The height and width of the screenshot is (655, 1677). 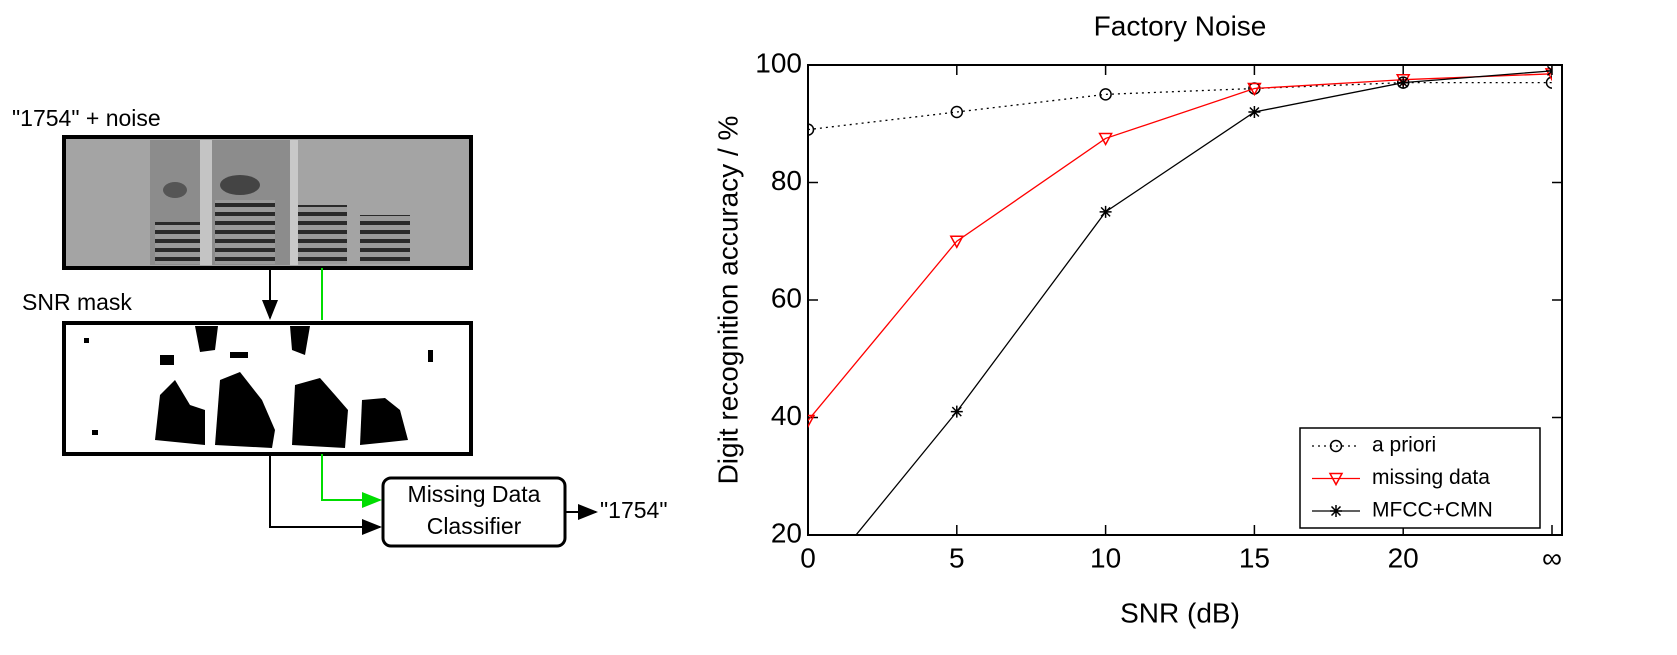 I want to click on y-axis-label: Digit recognition accuracy / %, so click(x=727, y=300).